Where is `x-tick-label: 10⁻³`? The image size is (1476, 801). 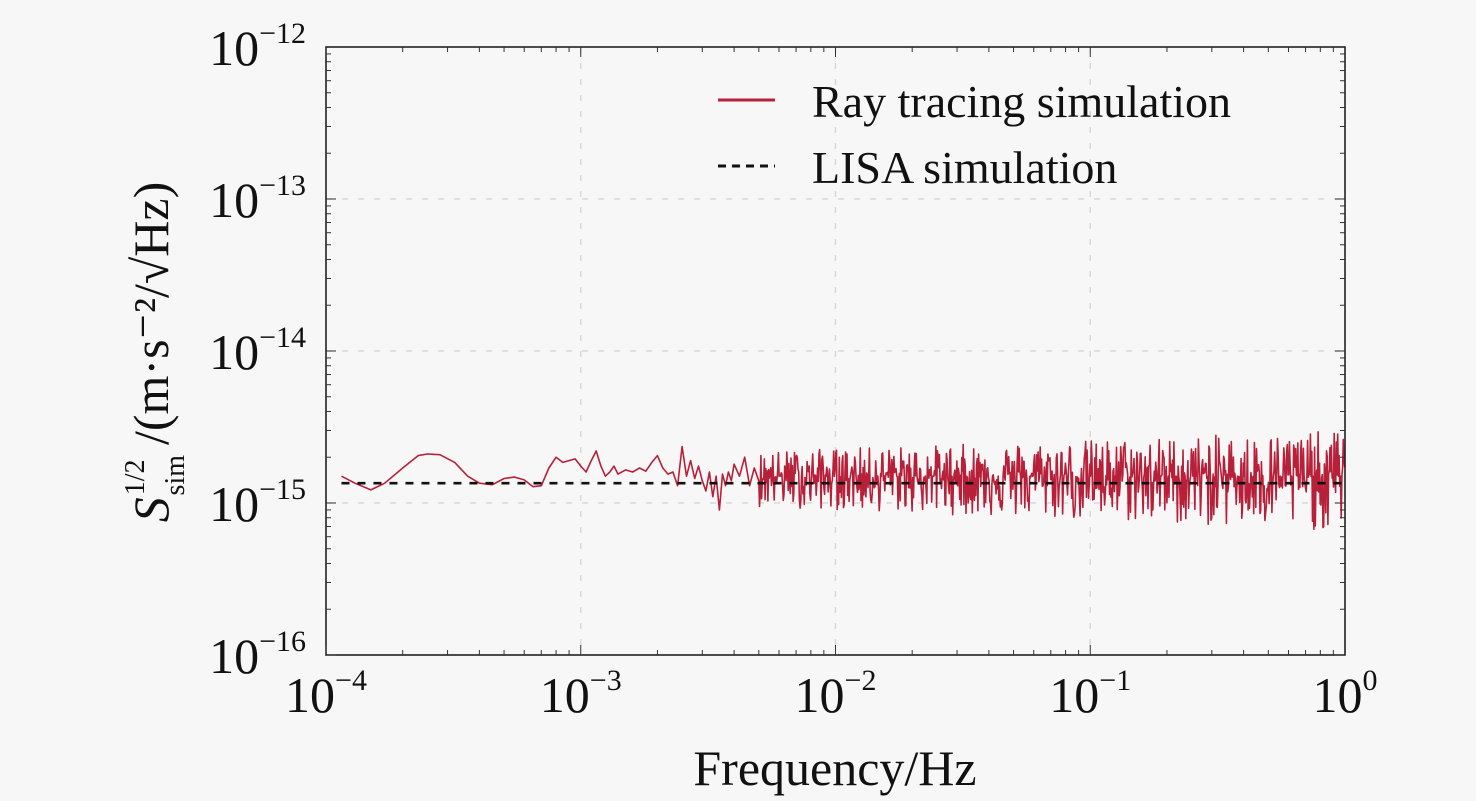
x-tick-label: 10⁻³ is located at coordinates (581, 693).